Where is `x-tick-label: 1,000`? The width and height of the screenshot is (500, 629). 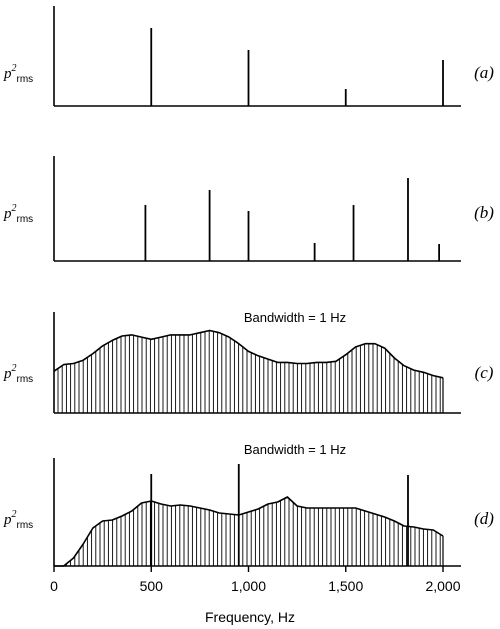 x-tick-label: 1,000 is located at coordinates (248, 586).